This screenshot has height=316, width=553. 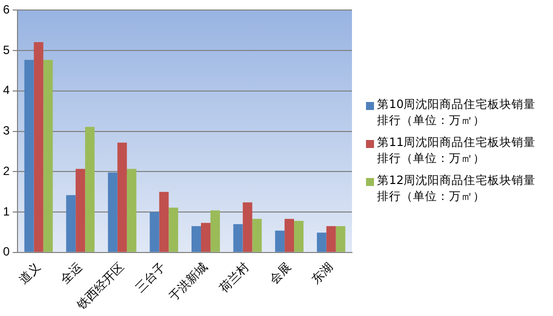 What do you see at coordinates (6, 171) in the screenshot?
I see `y-tick-label: 2` at bounding box center [6, 171].